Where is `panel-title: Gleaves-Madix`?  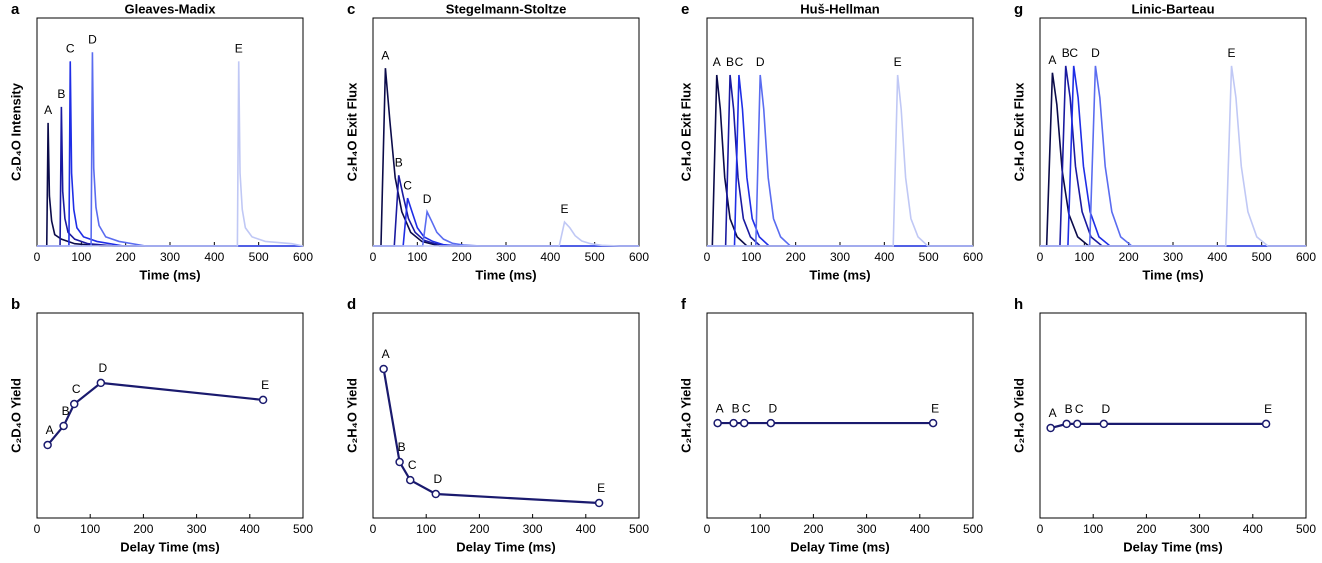
panel-title: Gleaves-Madix is located at coordinates (170, 8).